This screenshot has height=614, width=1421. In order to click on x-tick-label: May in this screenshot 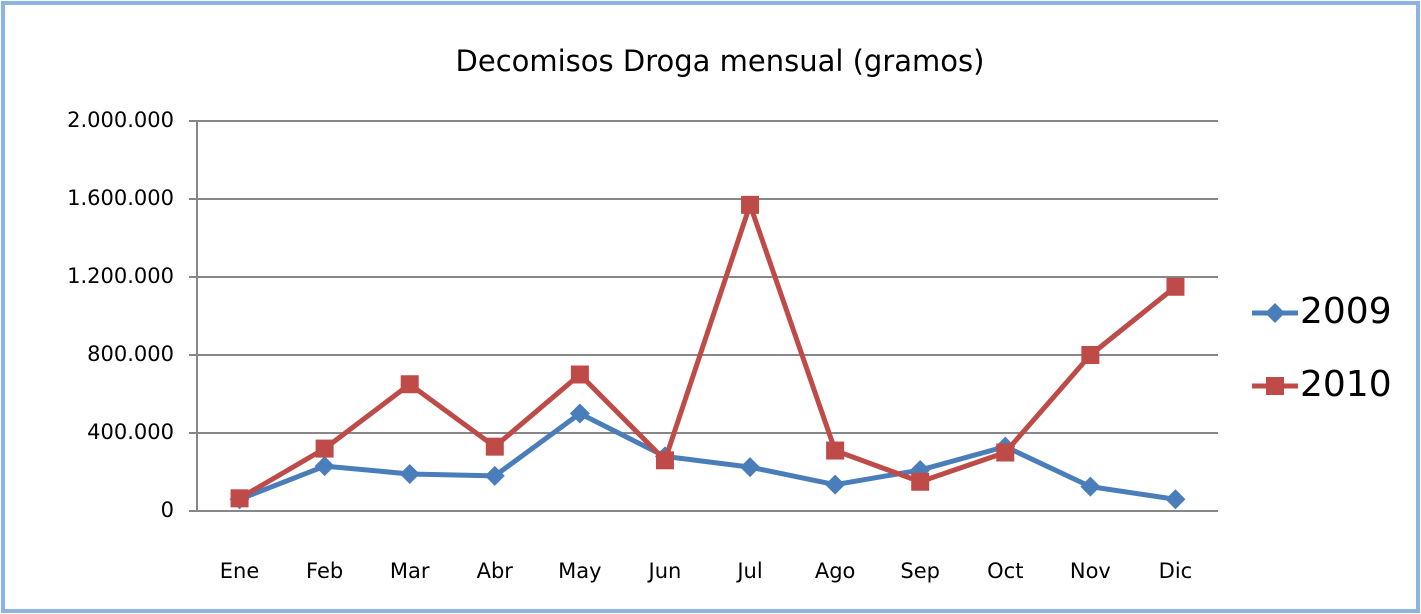, I will do `click(579, 571)`.